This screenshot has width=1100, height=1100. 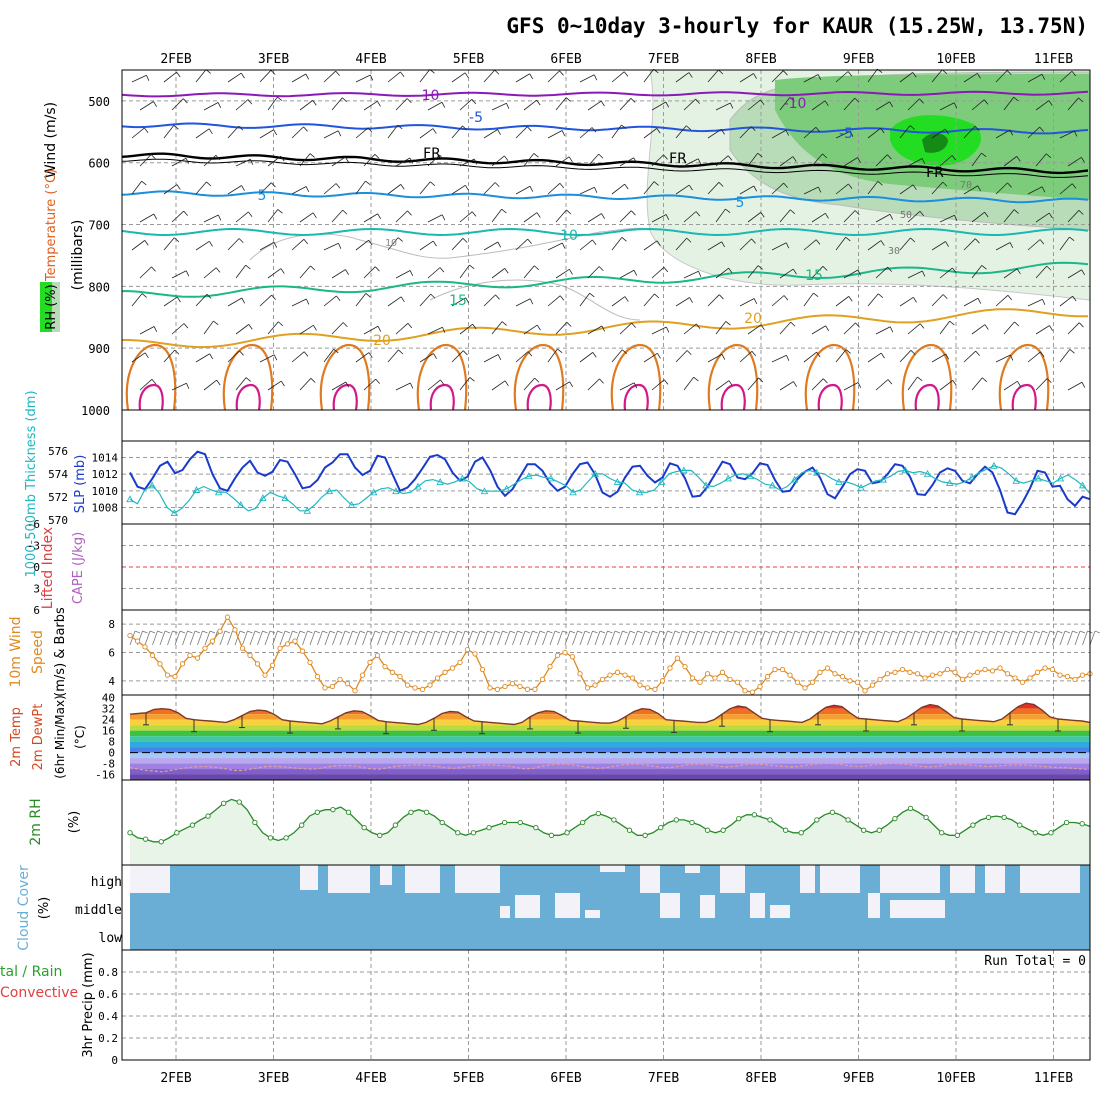 I want to click on rh-axis-label: RH (%), so click(x=51, y=306).